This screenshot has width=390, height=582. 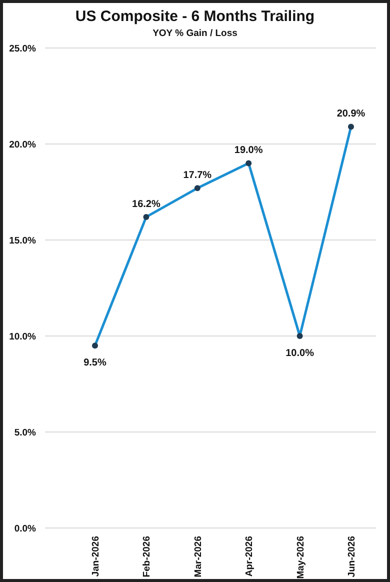 I want to click on x-tick-label: May-2026, so click(x=300, y=557).